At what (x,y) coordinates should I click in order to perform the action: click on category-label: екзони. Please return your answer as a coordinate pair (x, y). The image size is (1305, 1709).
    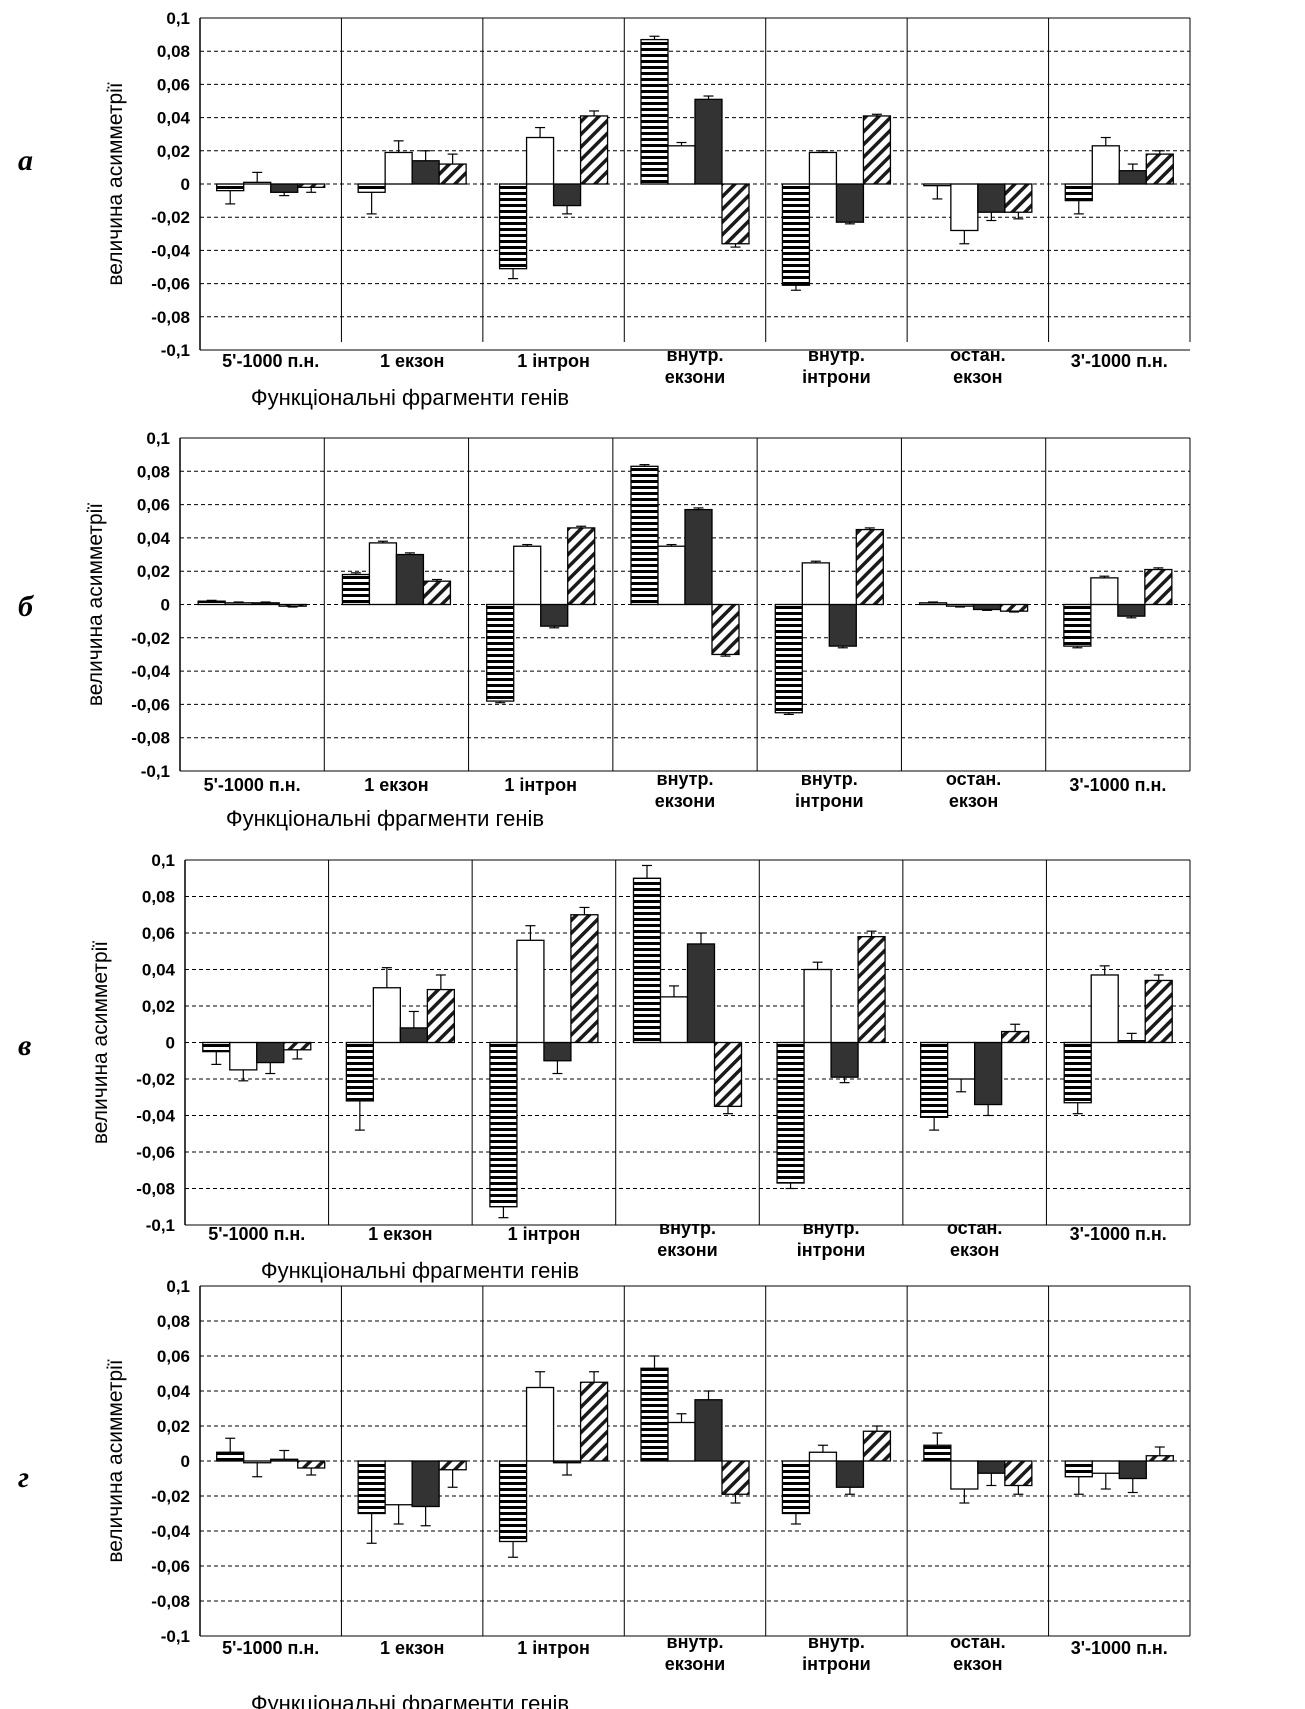
    Looking at the image, I should click on (695, 1664).